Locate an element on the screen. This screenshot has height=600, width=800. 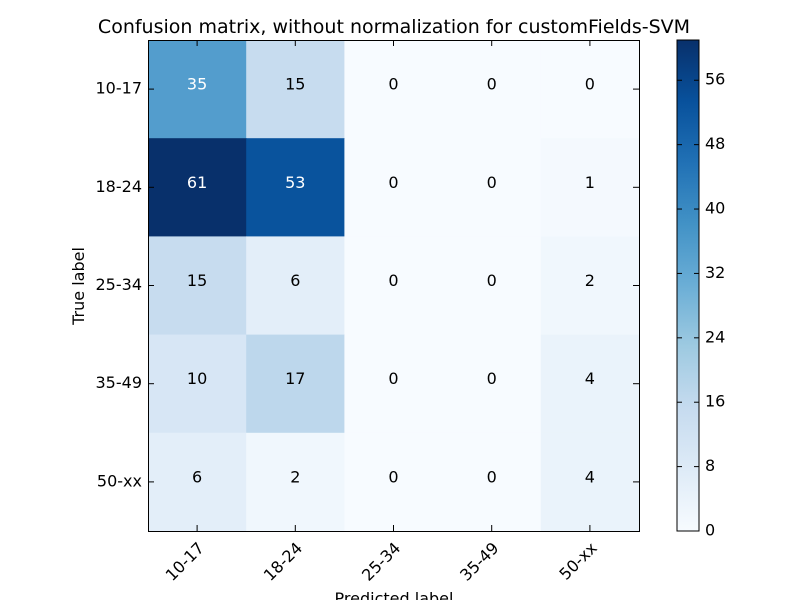
cell-value-label: 10 is located at coordinates (197, 378).